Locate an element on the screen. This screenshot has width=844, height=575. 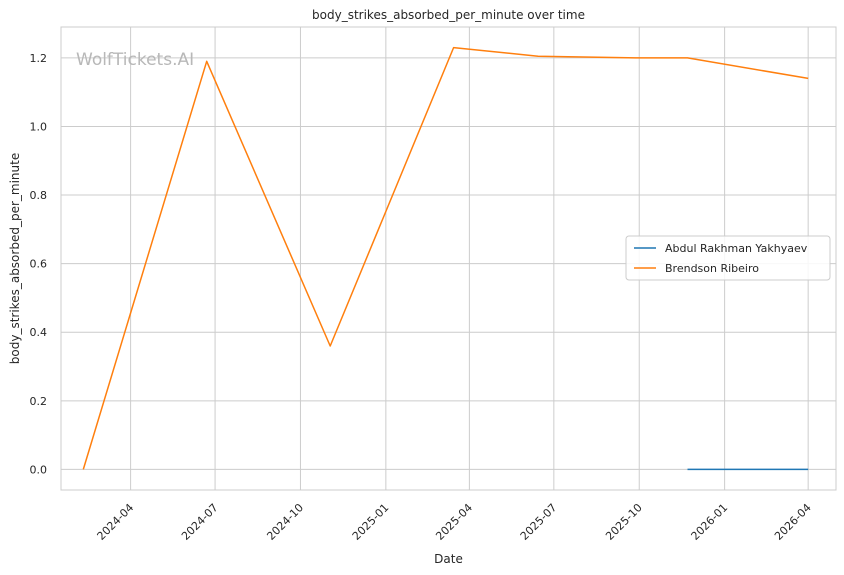
y-tick-label: 0.4 is located at coordinates (39, 332).